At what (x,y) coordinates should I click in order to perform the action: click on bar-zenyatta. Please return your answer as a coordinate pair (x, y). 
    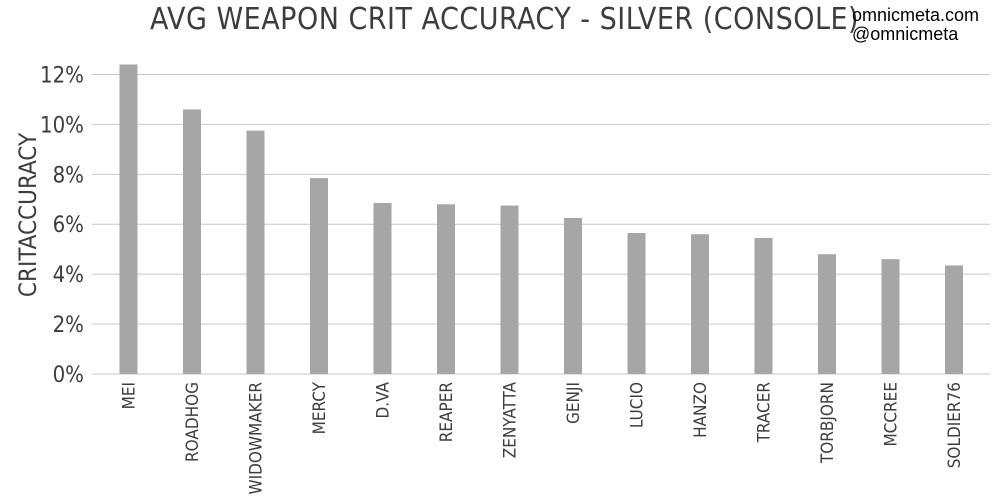
    Looking at the image, I should click on (509, 289).